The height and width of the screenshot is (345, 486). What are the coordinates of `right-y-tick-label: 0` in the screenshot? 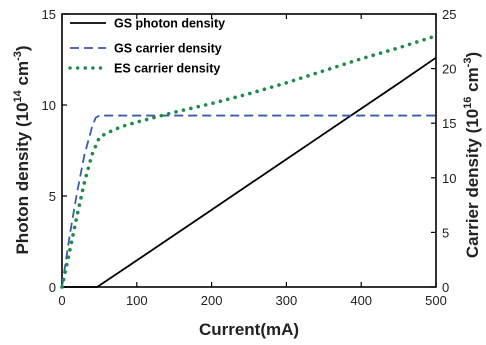 It's located at (445, 287).